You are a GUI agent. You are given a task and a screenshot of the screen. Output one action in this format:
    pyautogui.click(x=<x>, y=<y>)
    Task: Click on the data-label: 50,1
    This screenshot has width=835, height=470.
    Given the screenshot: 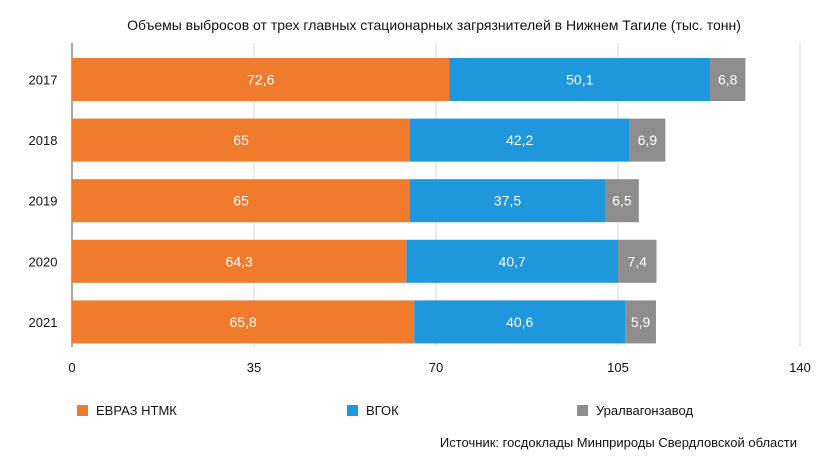 What is the action you would take?
    pyautogui.click(x=579, y=80)
    